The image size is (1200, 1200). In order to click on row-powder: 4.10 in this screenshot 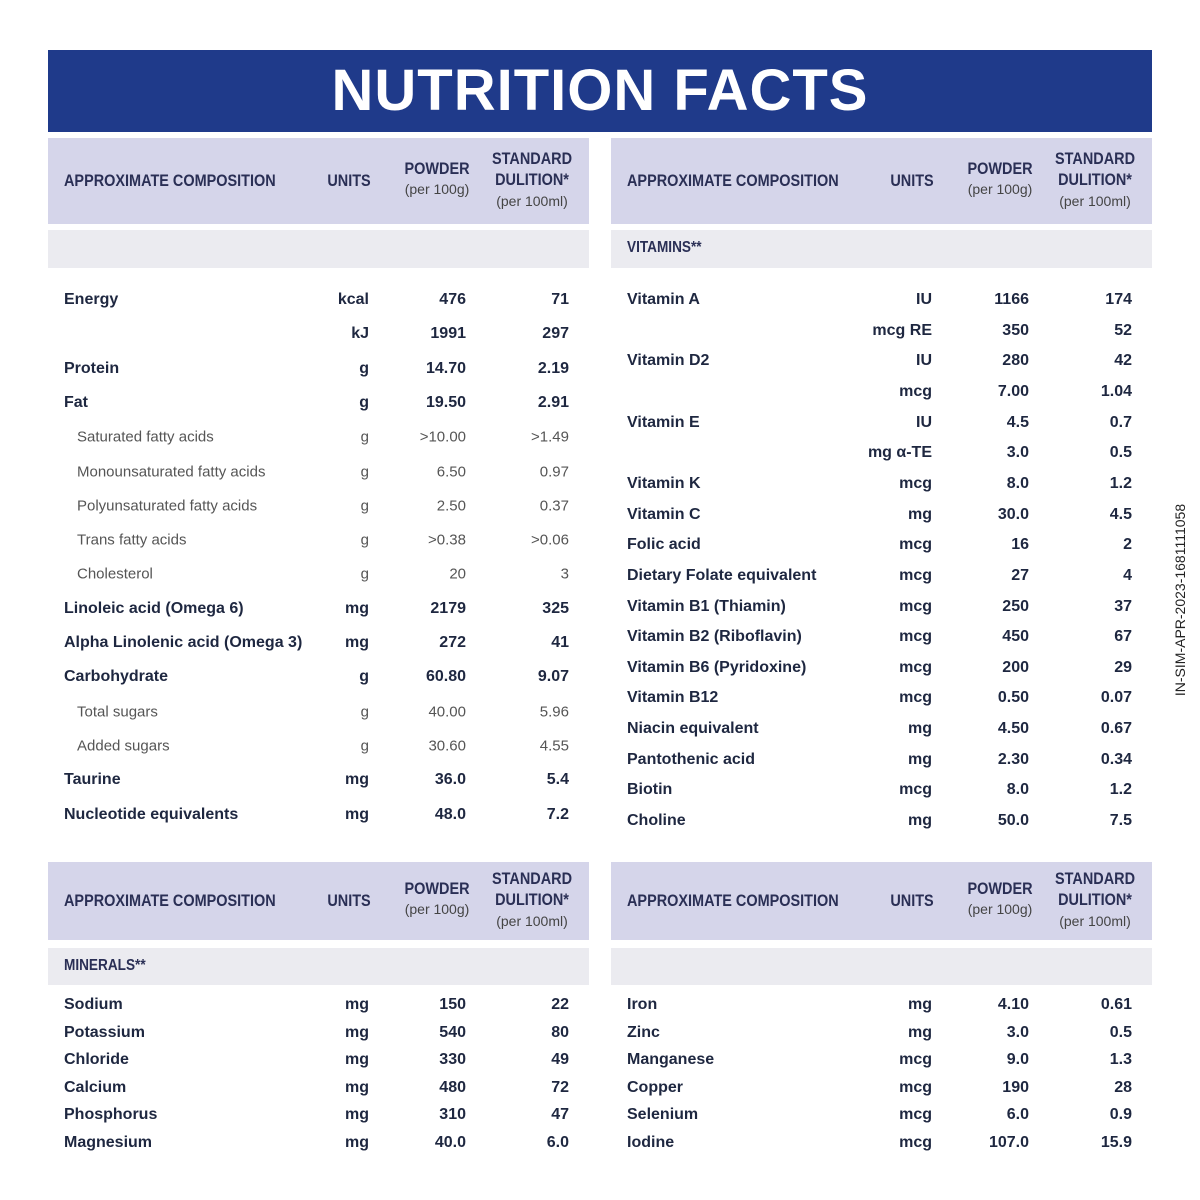, I will do `click(1013, 1004)`.